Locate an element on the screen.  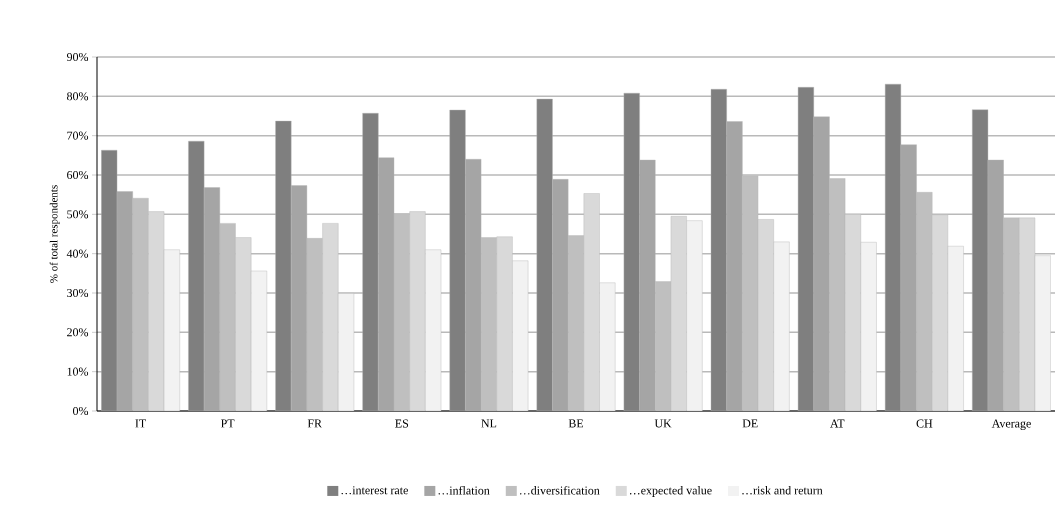
y-tick-label: 60% is located at coordinates (78, 175).